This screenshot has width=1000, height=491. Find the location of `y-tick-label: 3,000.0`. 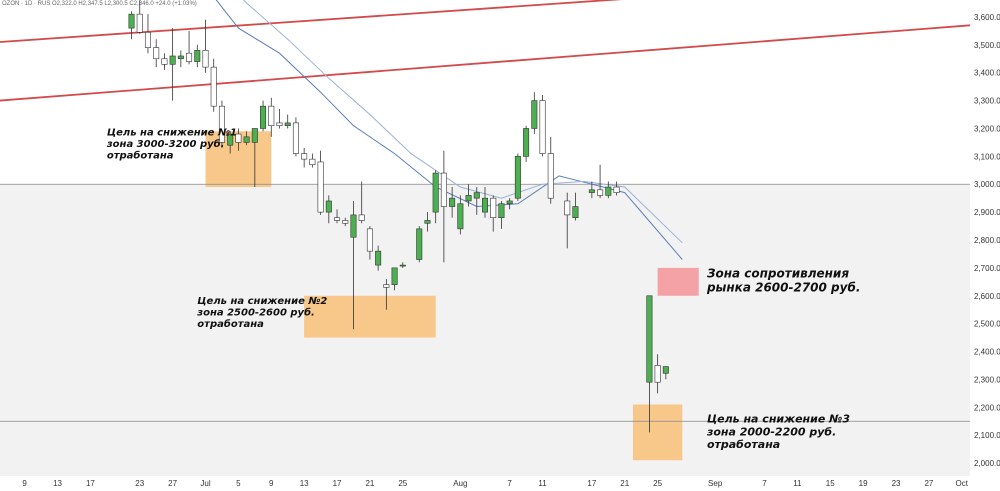

y-tick-label: 3,000.0 is located at coordinates (987, 184).